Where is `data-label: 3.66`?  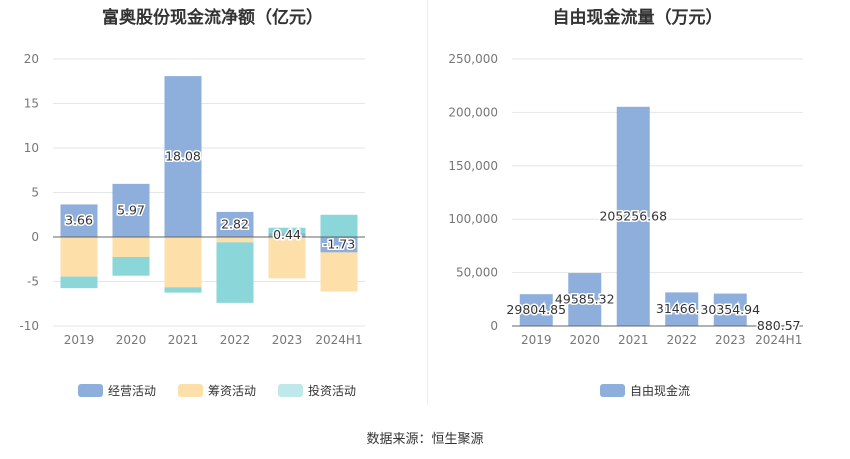
data-label: 3.66 is located at coordinates (79, 220).